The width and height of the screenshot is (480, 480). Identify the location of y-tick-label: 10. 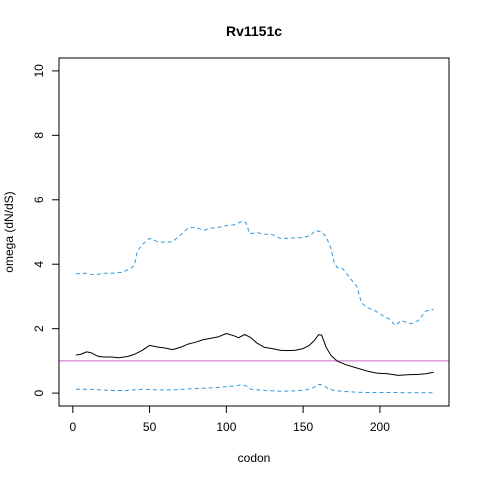
(39, 71).